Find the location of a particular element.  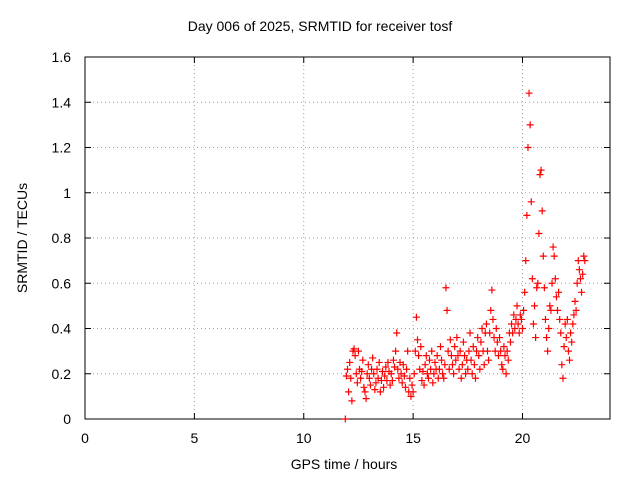

x-tick-label: 15 is located at coordinates (413, 438).